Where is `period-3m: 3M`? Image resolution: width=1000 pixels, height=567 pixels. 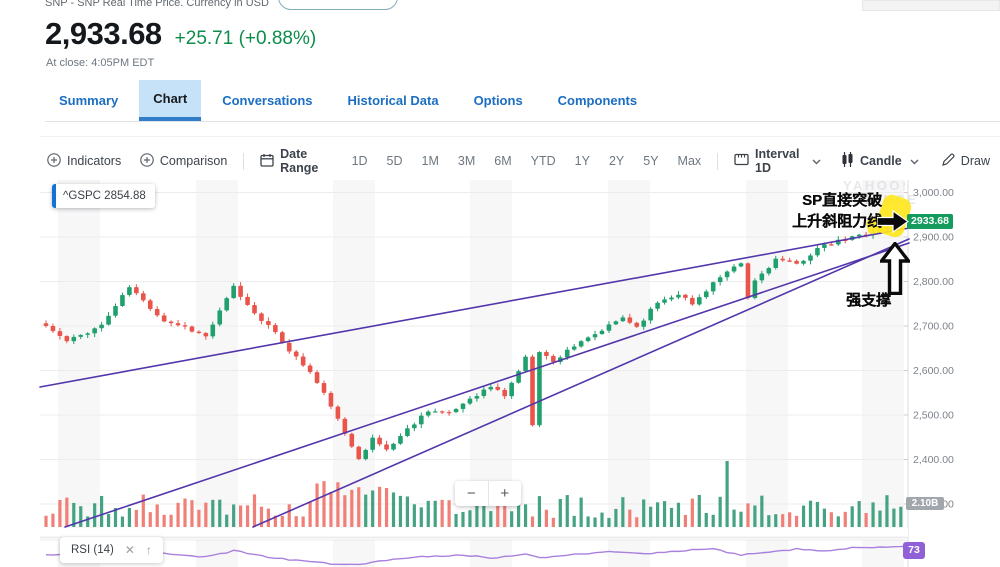 period-3m: 3M is located at coordinates (466, 161).